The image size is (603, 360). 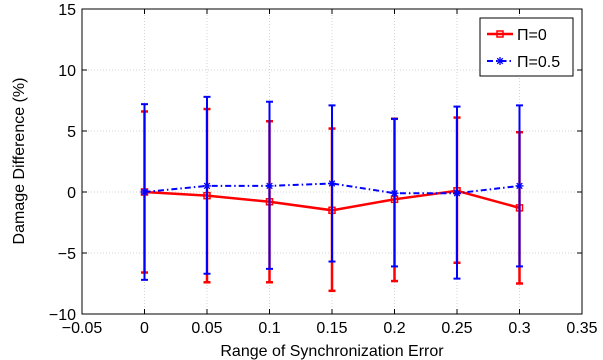 I want to click on legend-box, so click(x=526, y=47).